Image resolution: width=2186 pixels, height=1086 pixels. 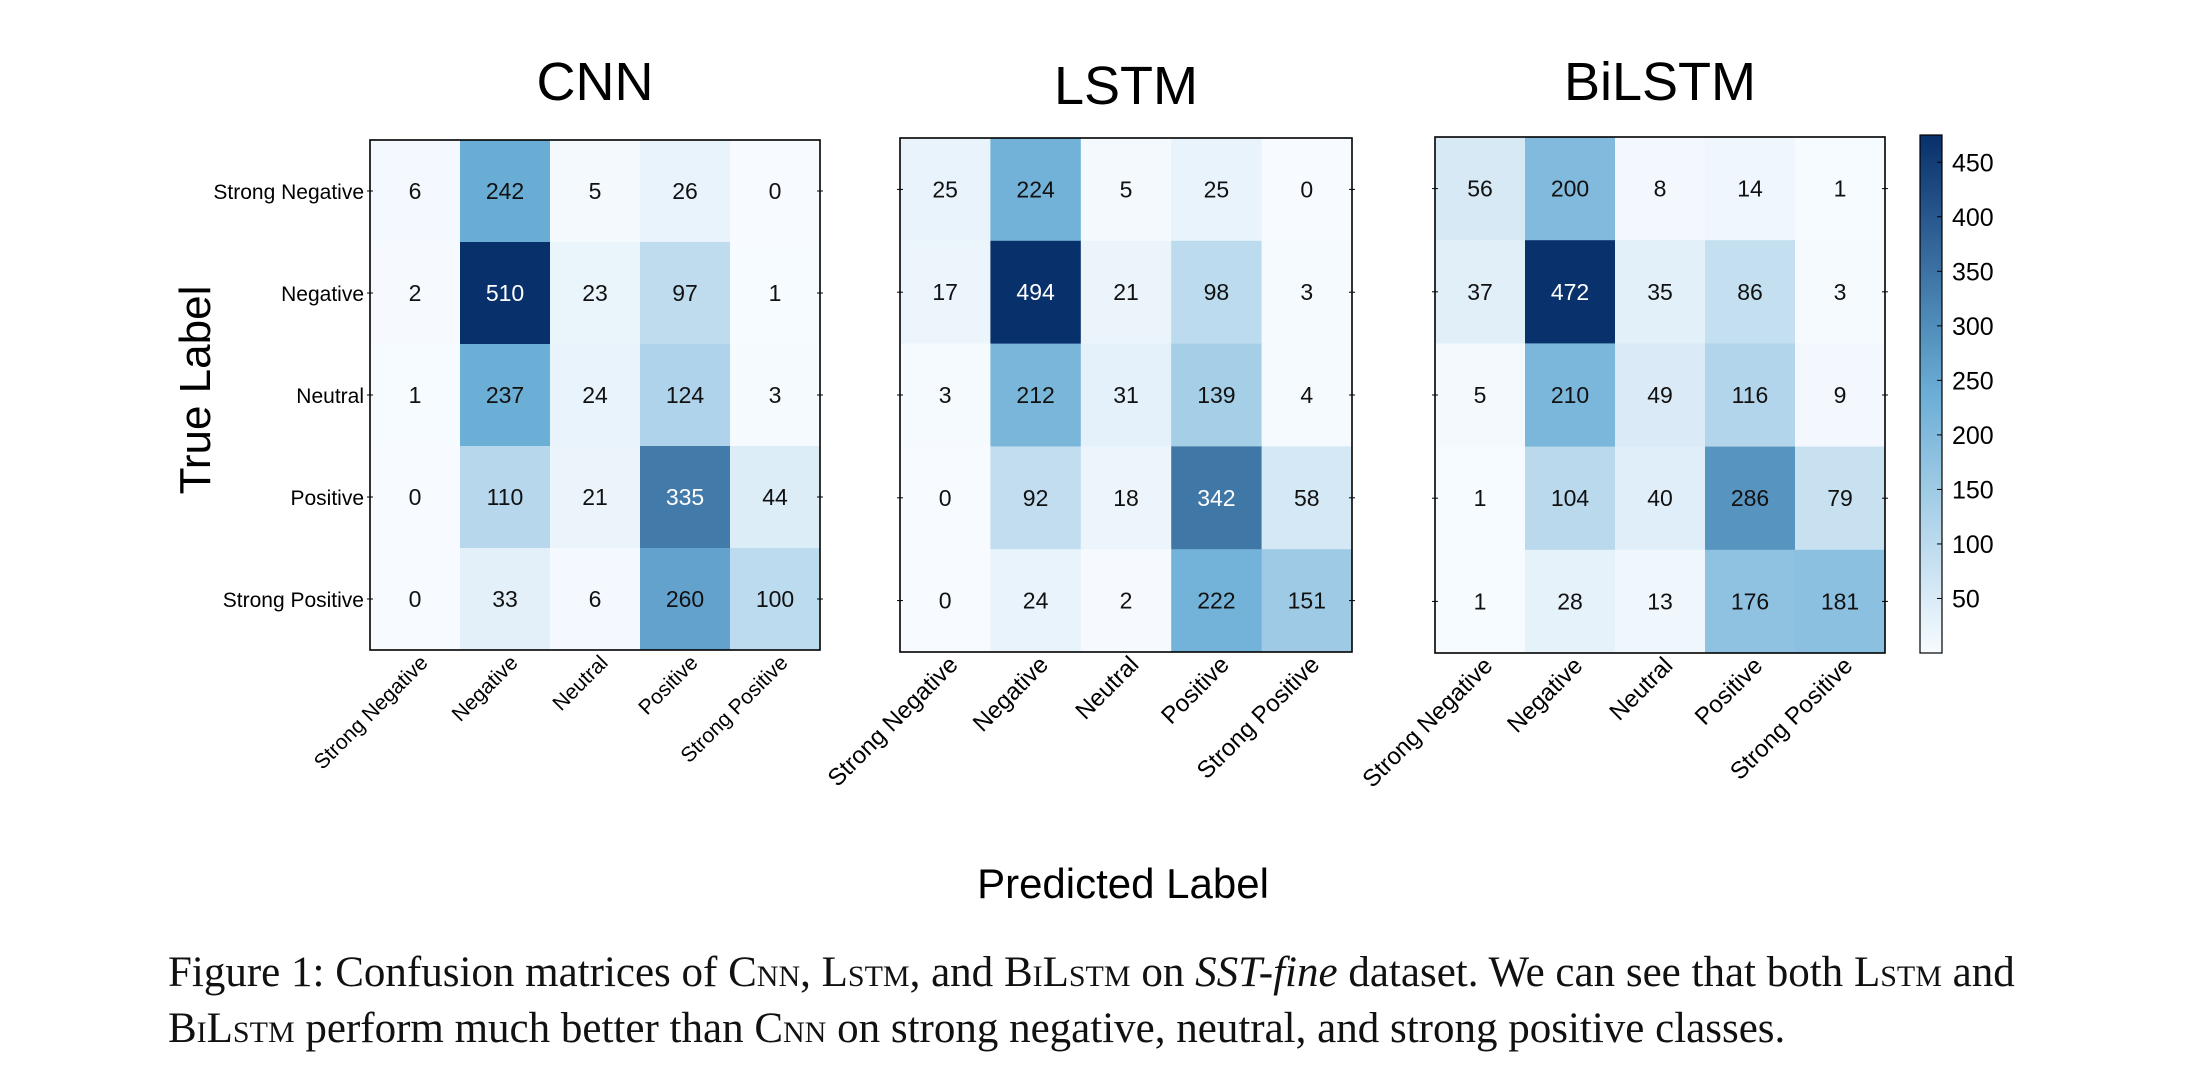 What do you see at coordinates (1480, 189) in the screenshot?
I see `cell-value: 56` at bounding box center [1480, 189].